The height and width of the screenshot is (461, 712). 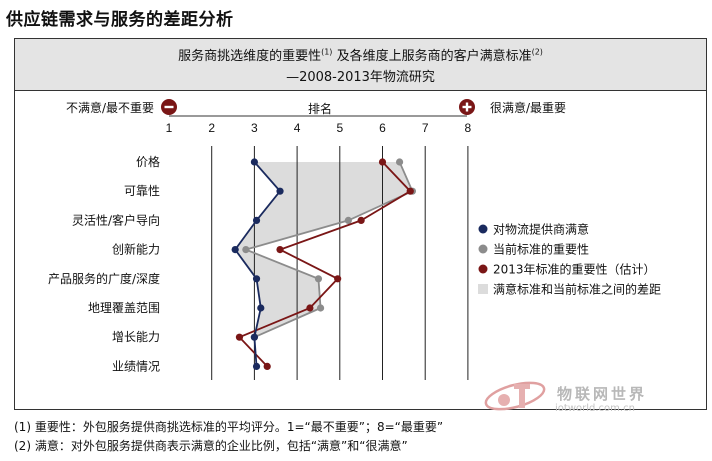 I want to click on legend-label-2: 2013年标准的重要性（估计）, so click(x=574, y=269).